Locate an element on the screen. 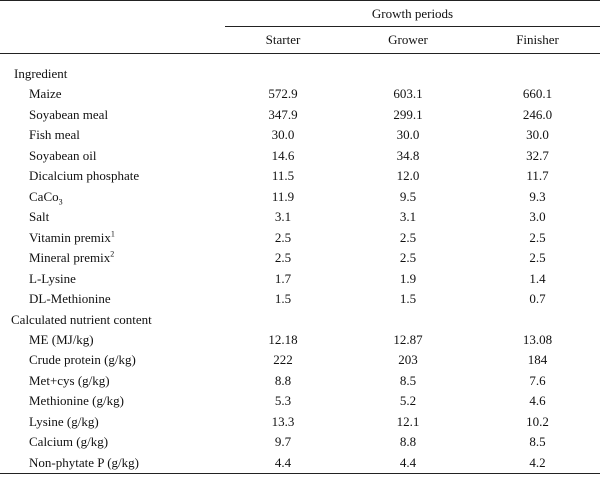 The width and height of the screenshot is (600, 484). row-label-text: DL-Methionine is located at coordinates (70, 299).